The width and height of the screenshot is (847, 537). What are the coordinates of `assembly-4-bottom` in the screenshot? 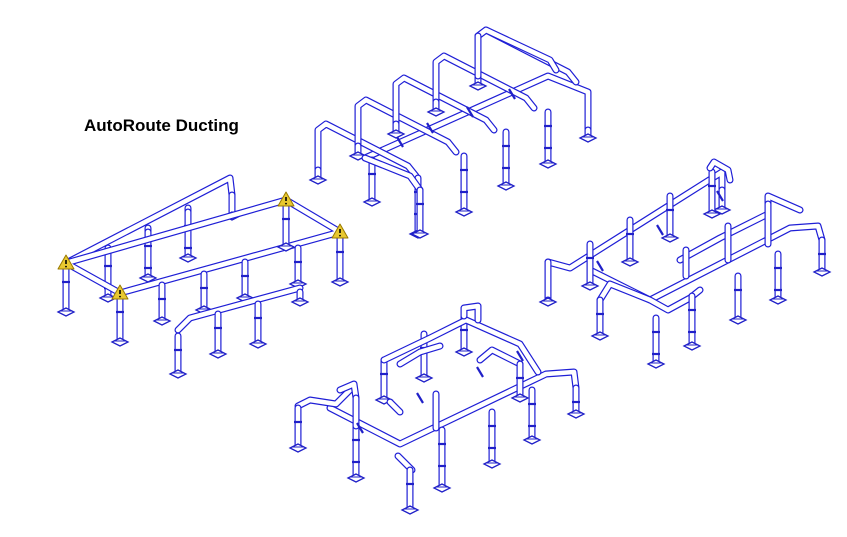 It's located at (437, 408).